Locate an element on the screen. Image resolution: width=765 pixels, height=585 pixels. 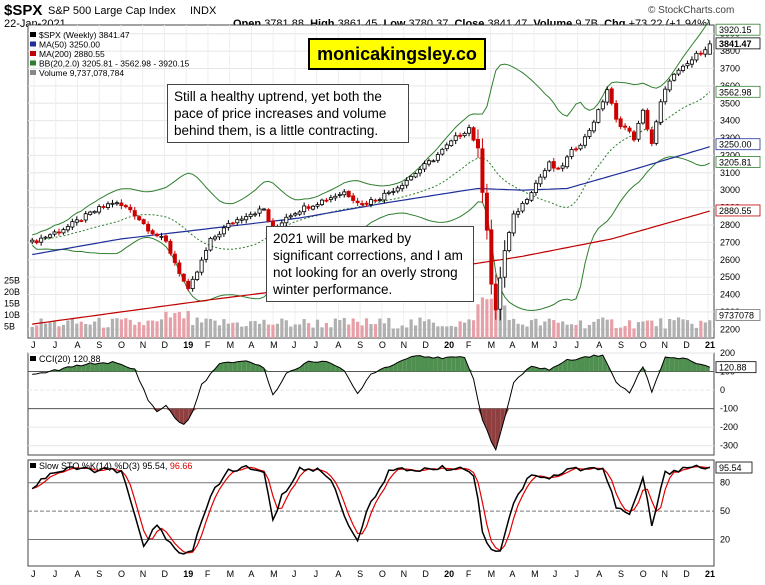
cci-oversold-fill is located at coordinates (181, 416).